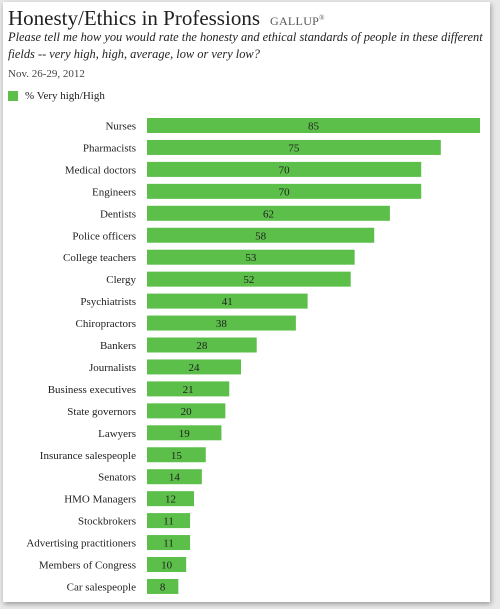  I want to click on data-label: 52, so click(248, 280).